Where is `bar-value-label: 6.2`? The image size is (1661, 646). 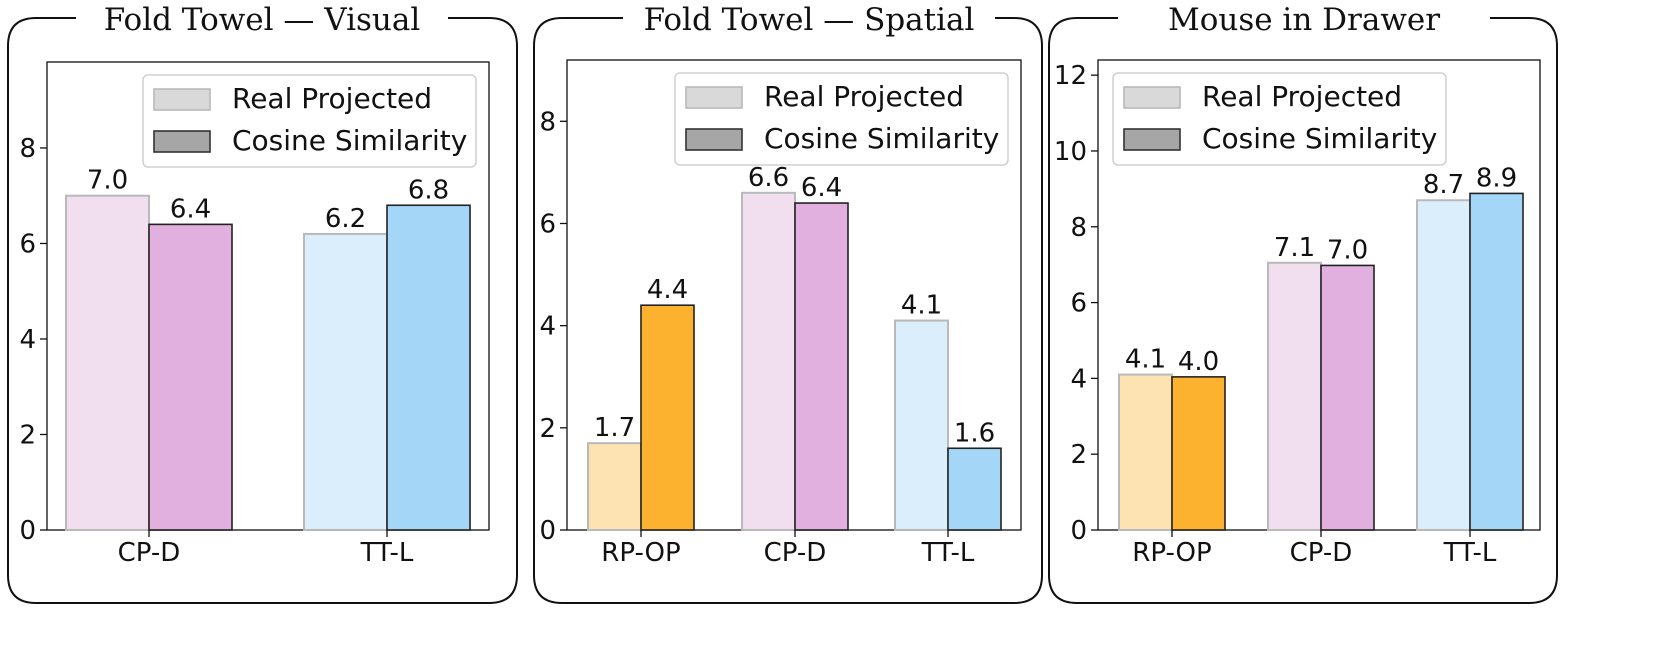 bar-value-label: 6.2 is located at coordinates (345, 219).